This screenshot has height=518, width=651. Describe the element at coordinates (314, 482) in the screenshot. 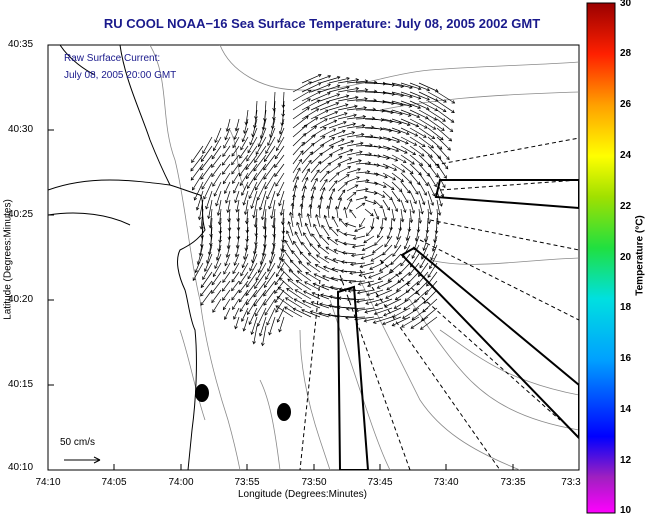

I see `x-tick: 73:50` at that location.